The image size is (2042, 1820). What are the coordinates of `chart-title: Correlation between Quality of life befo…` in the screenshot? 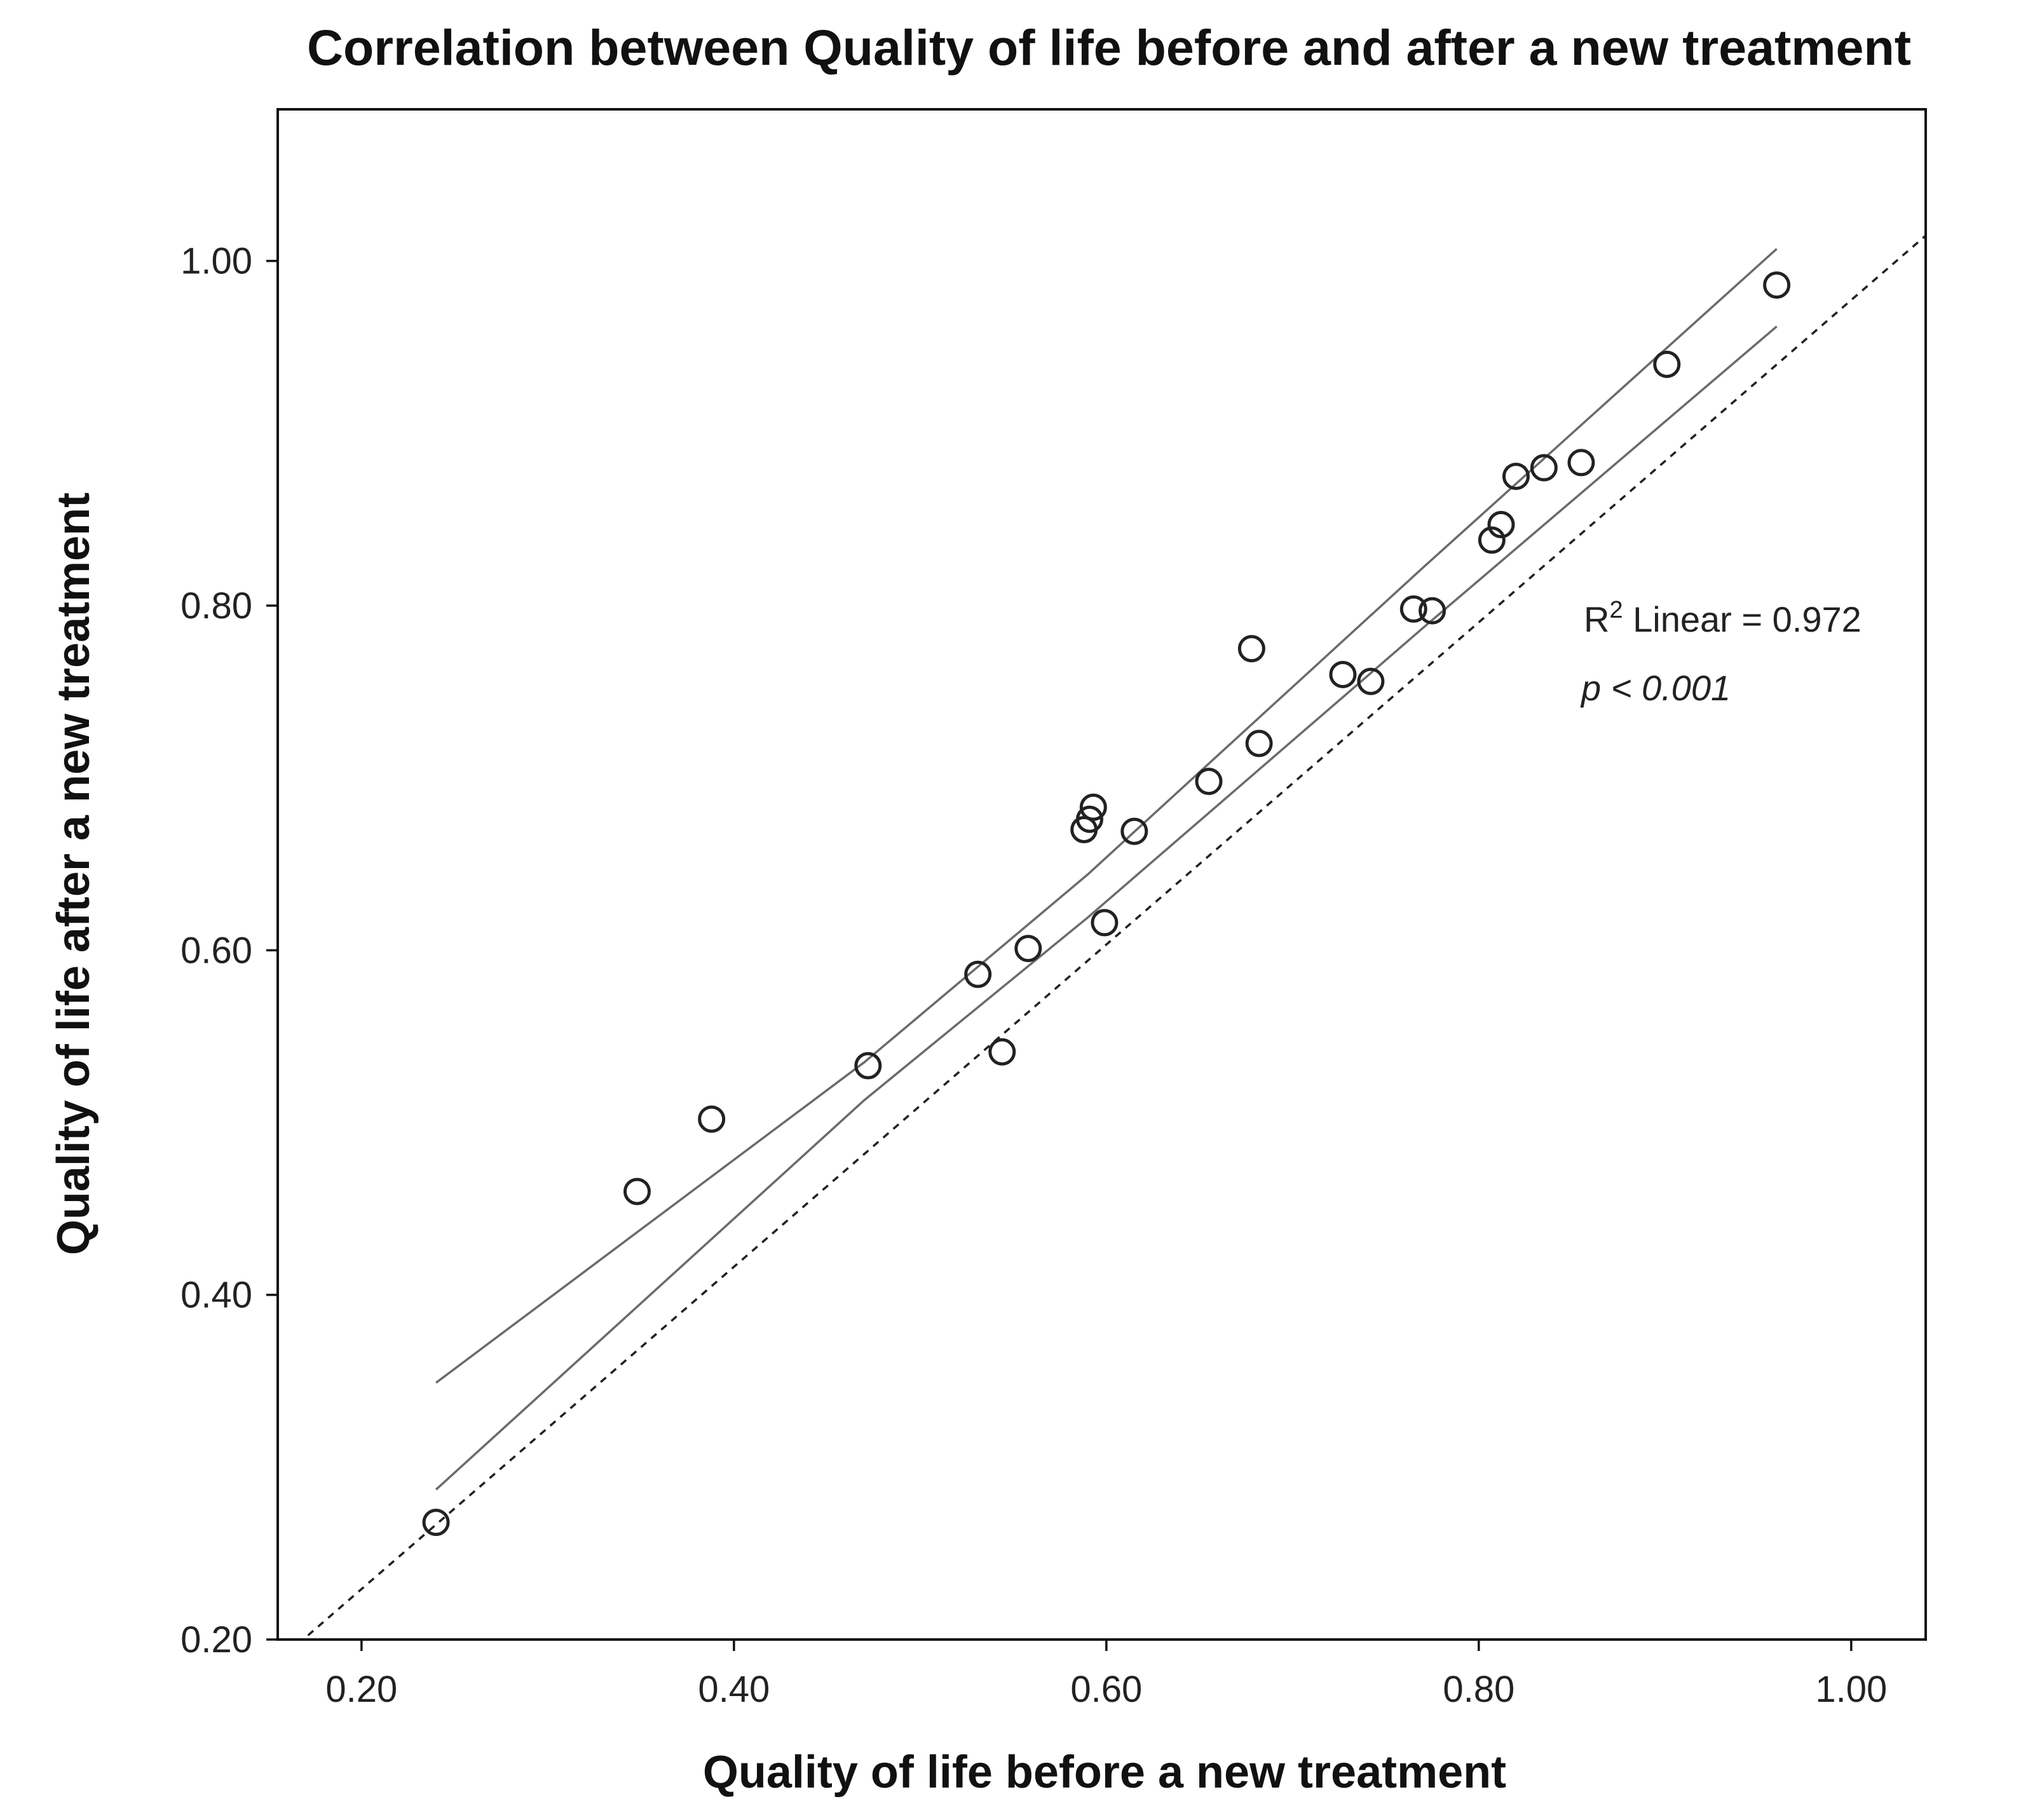 It's located at (1109, 47).